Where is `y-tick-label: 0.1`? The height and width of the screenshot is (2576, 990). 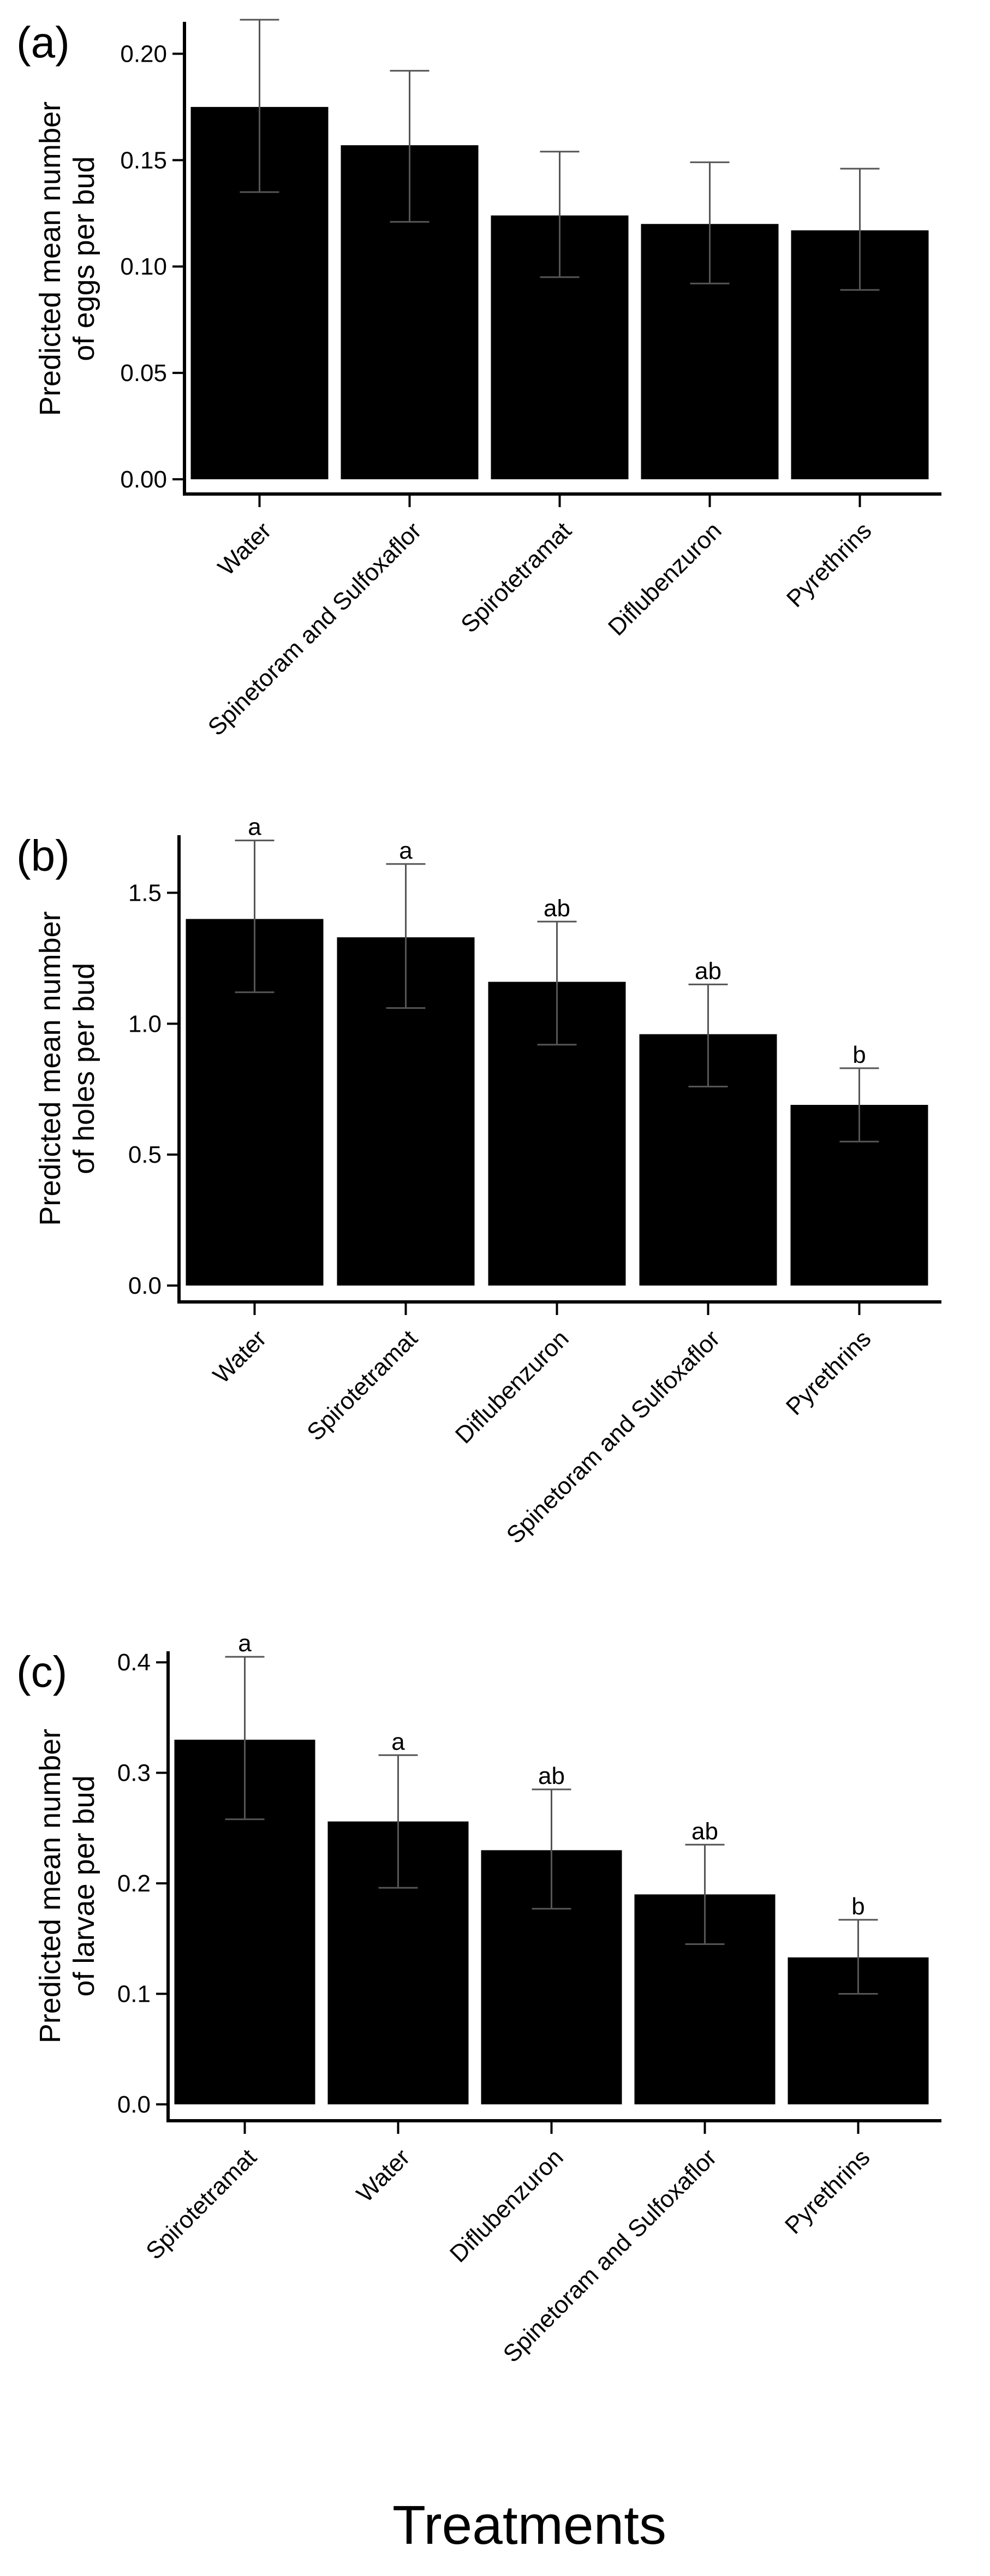
y-tick-label: 0.1 is located at coordinates (134, 1994).